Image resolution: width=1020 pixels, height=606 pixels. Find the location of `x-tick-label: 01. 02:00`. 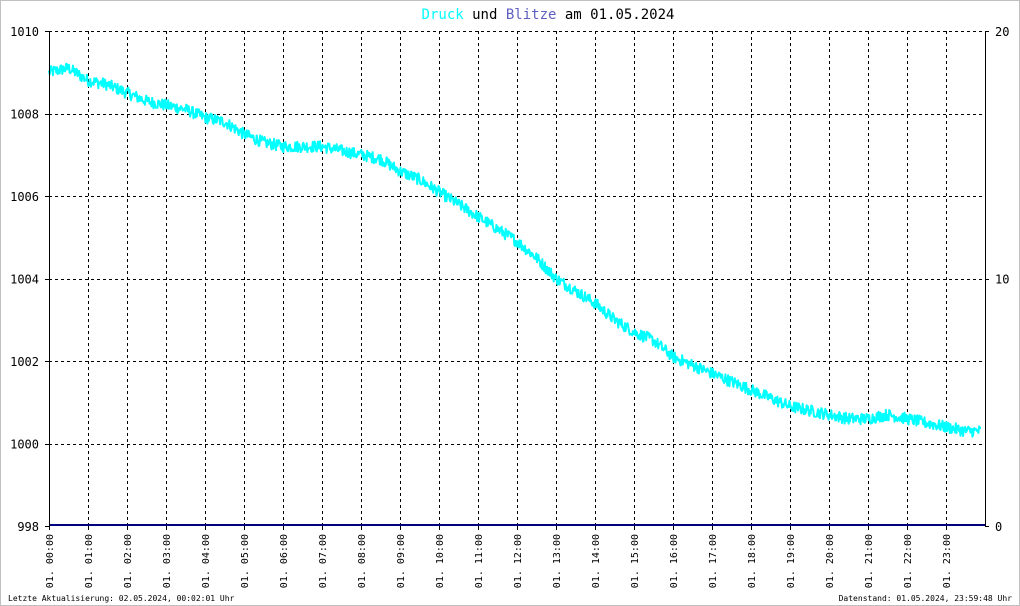

x-tick-label: 01. 02:00 is located at coordinates (128, 561).